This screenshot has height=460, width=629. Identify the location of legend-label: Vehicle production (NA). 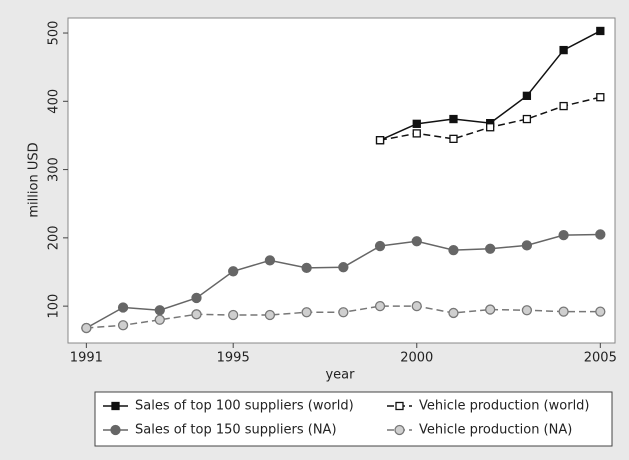
(495, 430).